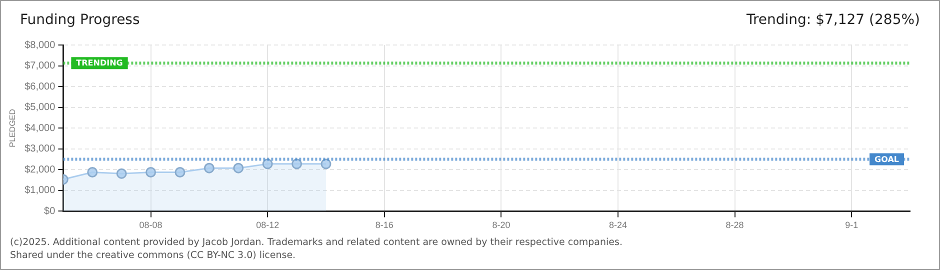 The width and height of the screenshot is (940, 270). Describe the element at coordinates (40, 45) in the screenshot. I see `y-tick-label: $8,000` at that location.